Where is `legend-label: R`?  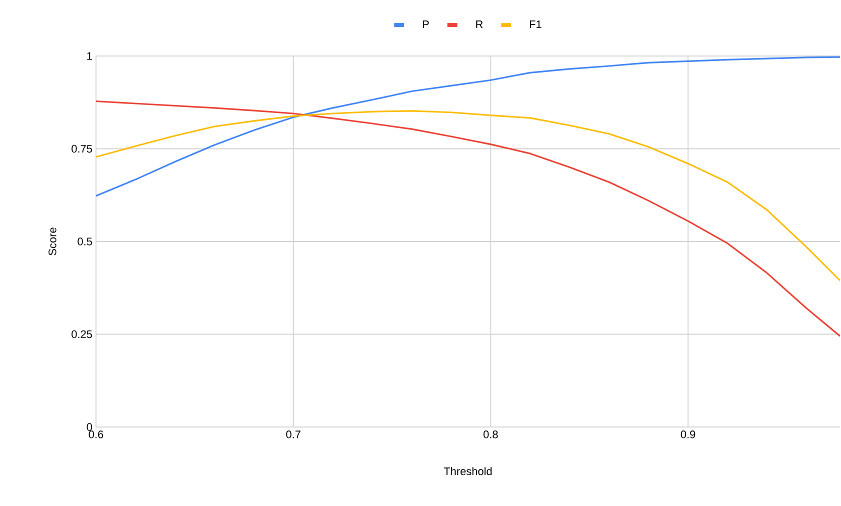
legend-label: R is located at coordinates (479, 24).